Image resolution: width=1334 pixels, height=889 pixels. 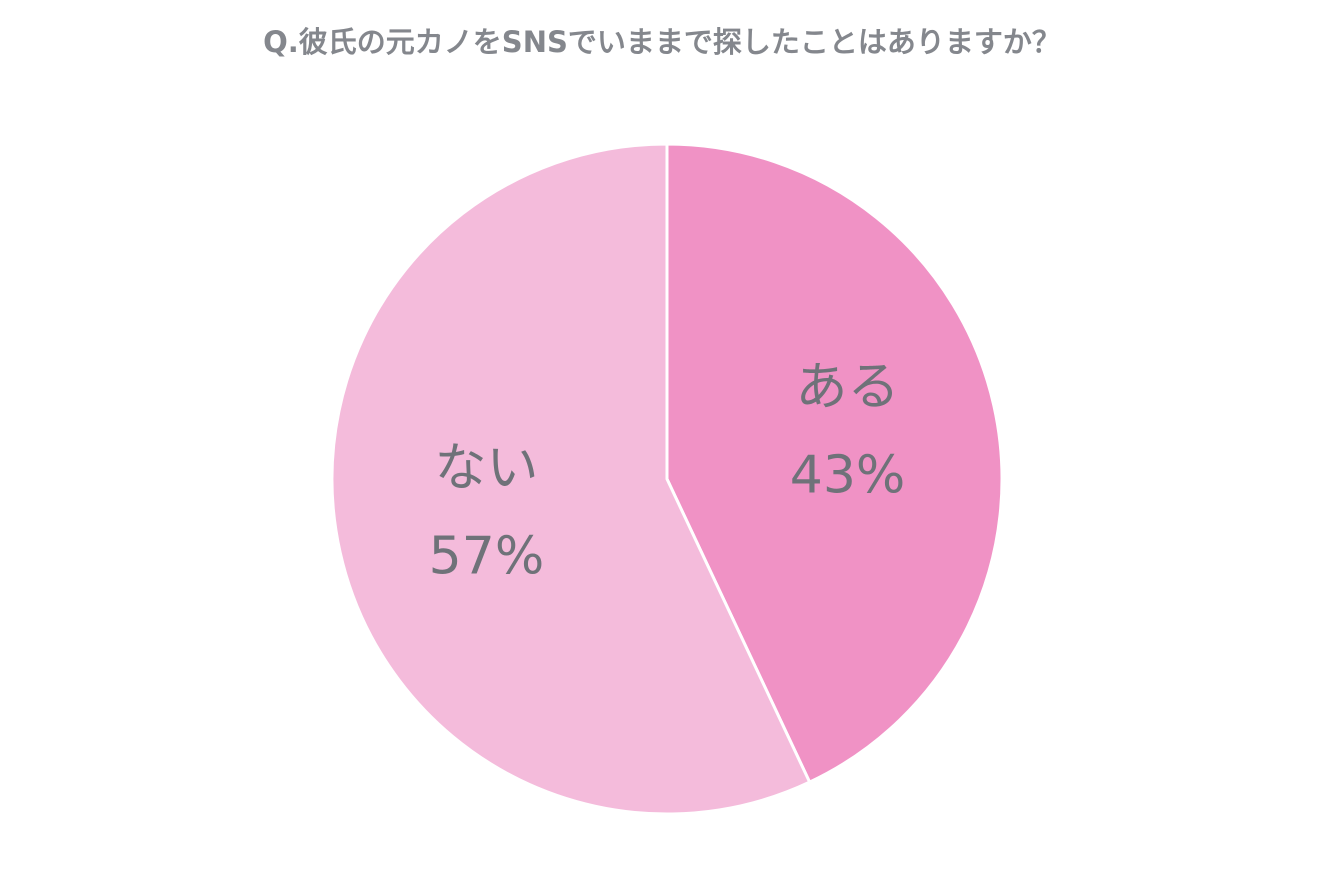 I want to click on slice-label: ない, so click(x=486, y=468).